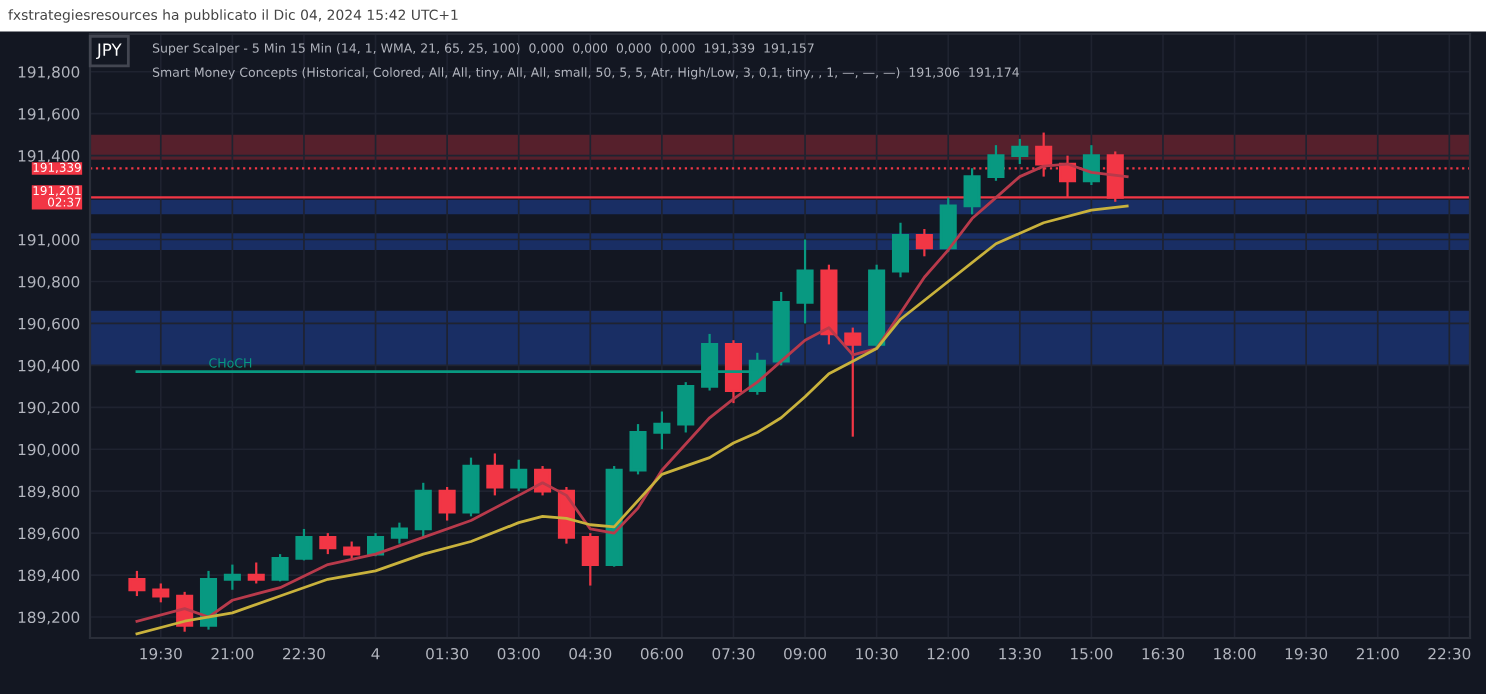 This screenshot has width=1486, height=694. I want to click on text: JPY, so click(109, 51).